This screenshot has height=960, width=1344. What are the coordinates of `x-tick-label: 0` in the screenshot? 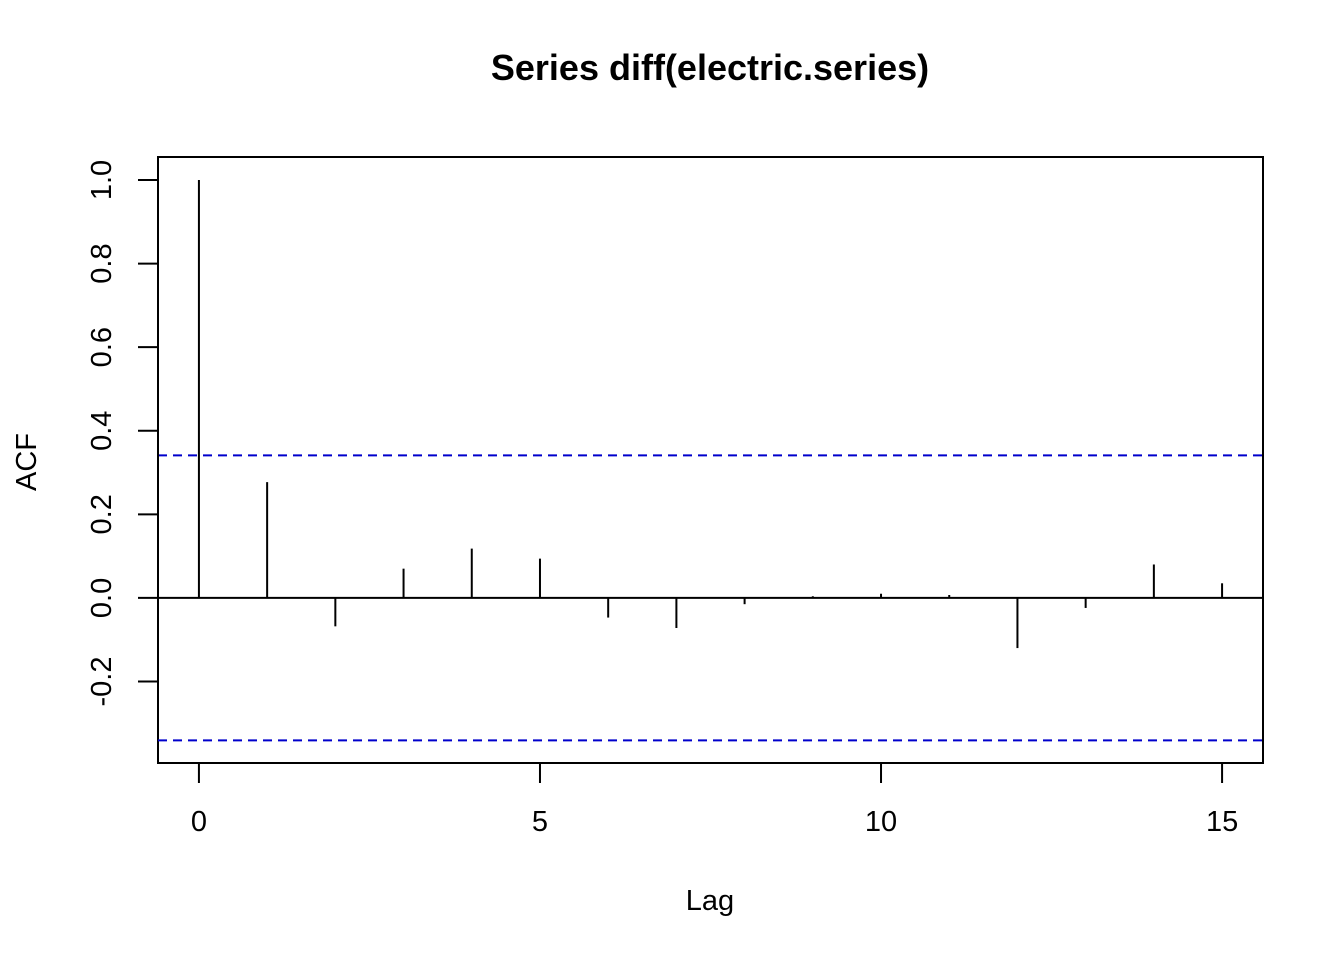 It's located at (199, 822).